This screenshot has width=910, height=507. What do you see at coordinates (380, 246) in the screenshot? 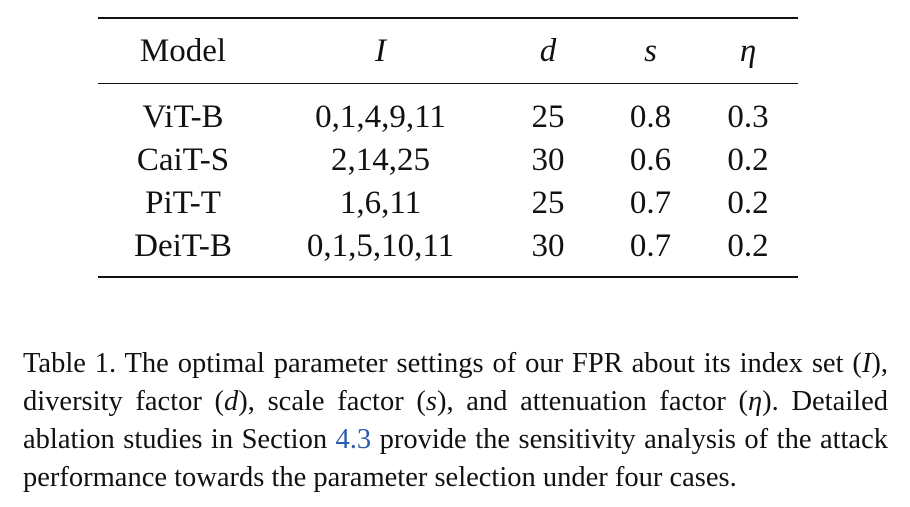
I see `cell-index-set: 0,1,5,10,11` at bounding box center [380, 246].